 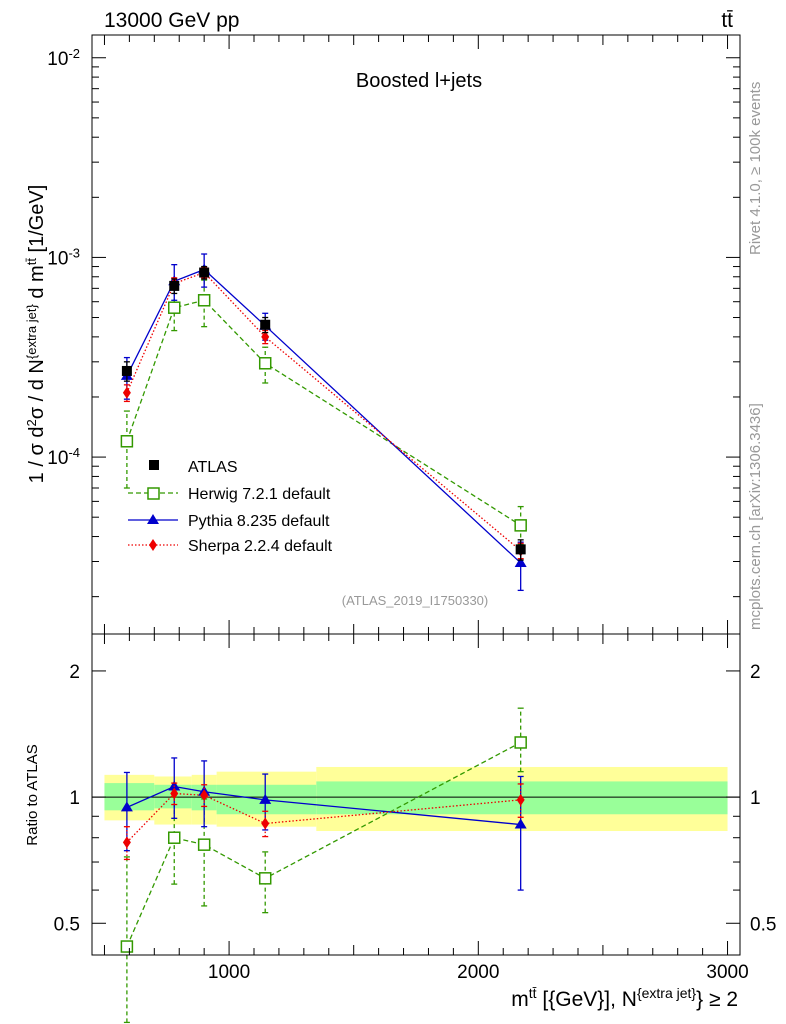 What do you see at coordinates (755, 672) in the screenshot?
I see `ratio-ytick-label-right: 2` at bounding box center [755, 672].